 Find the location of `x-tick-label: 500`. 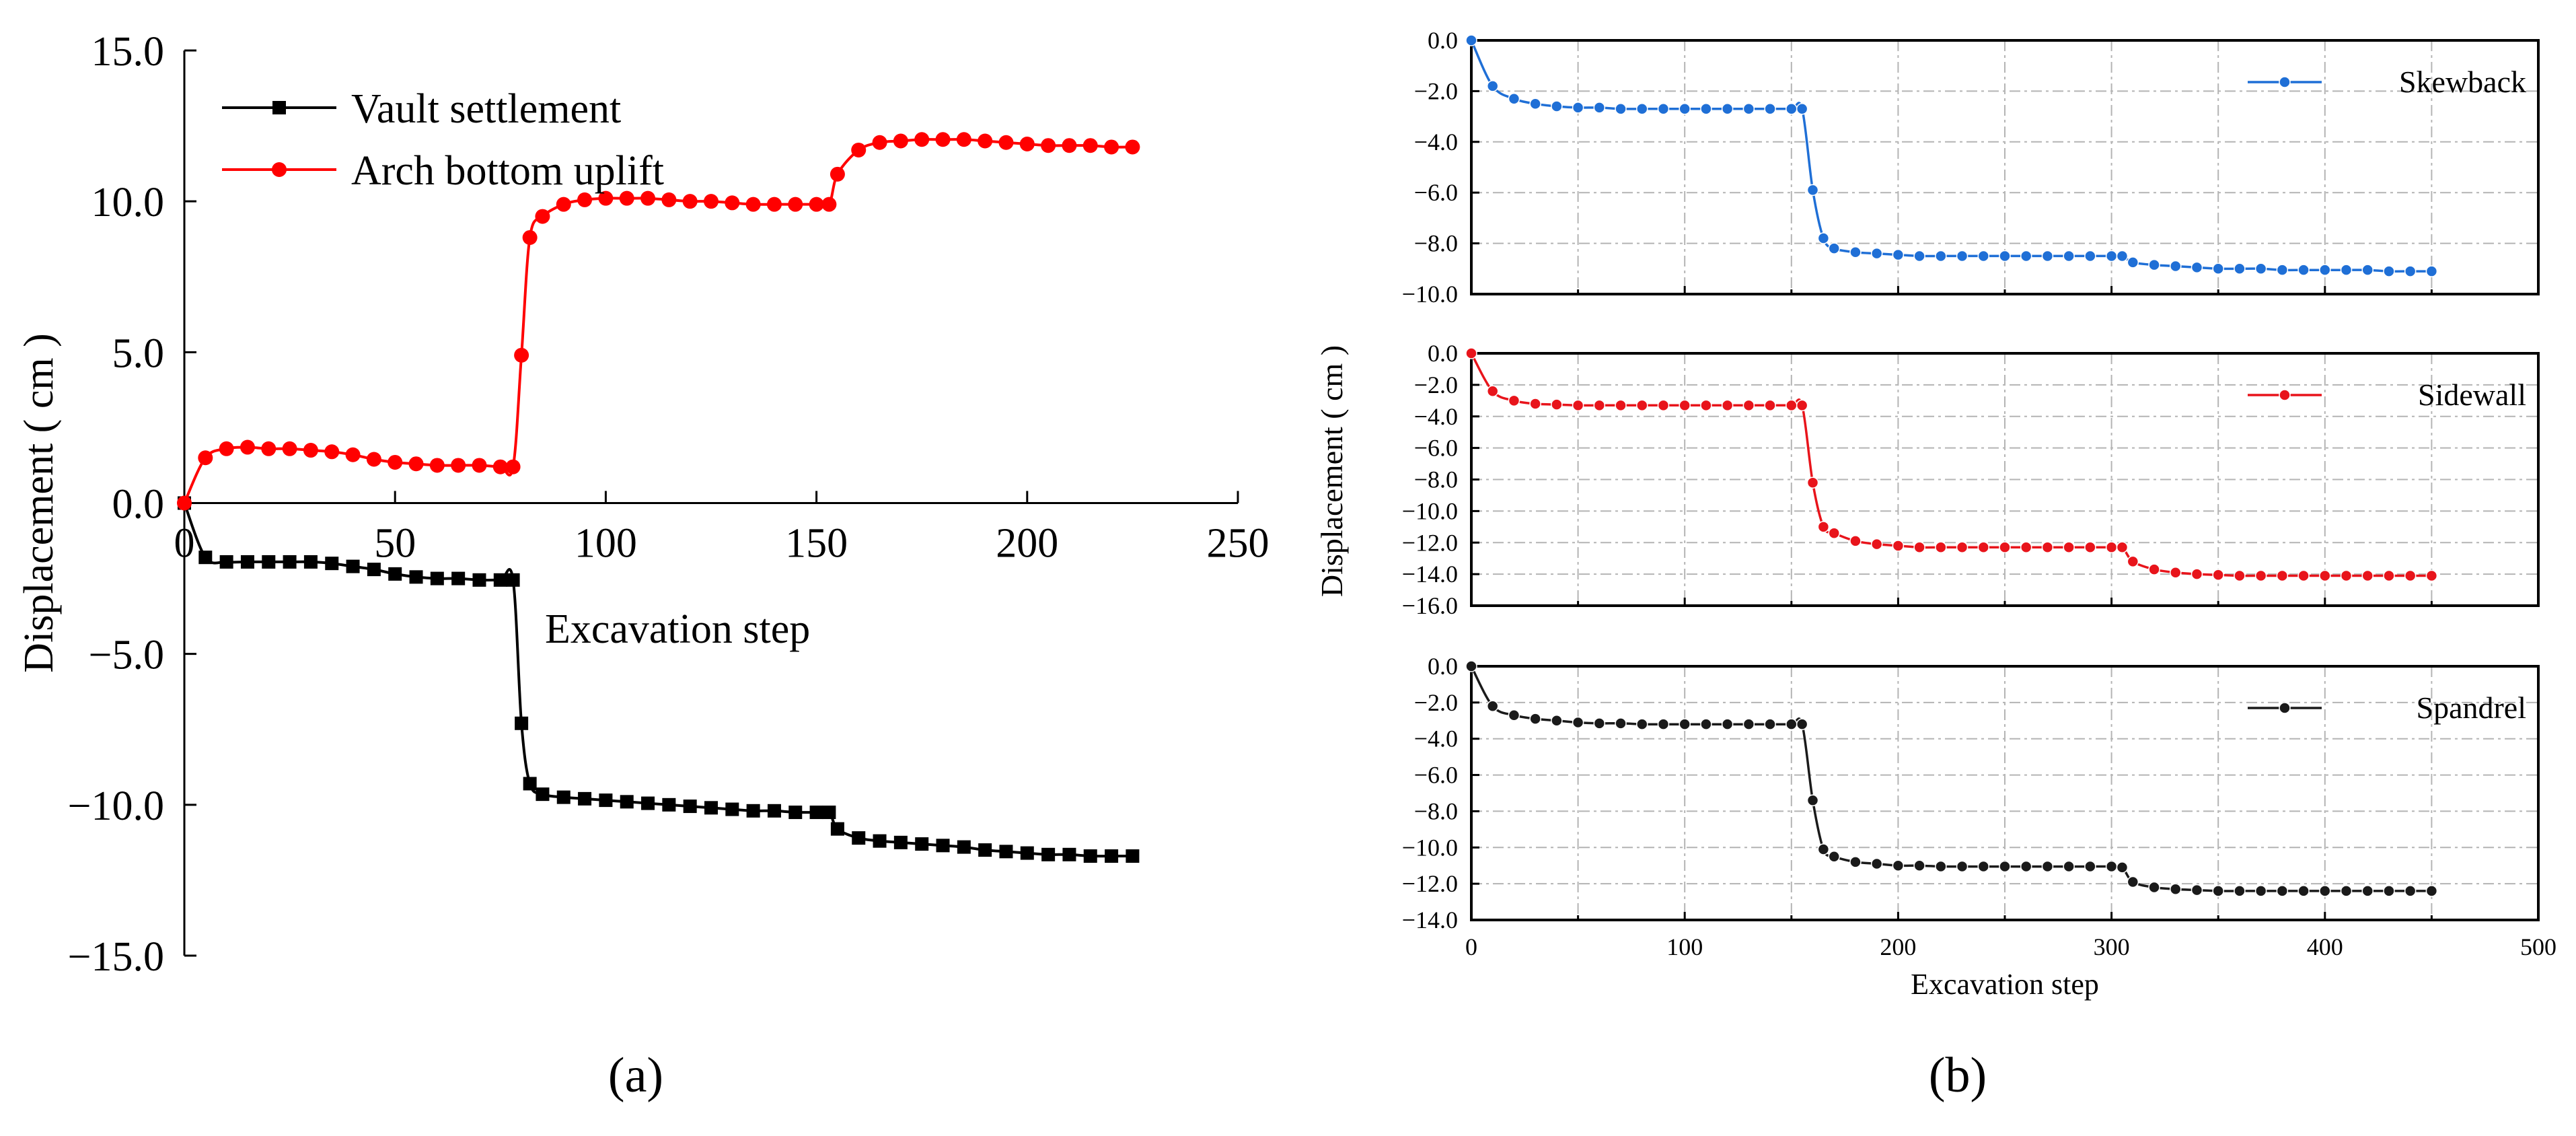

x-tick-label: 500 is located at coordinates (2538, 946).